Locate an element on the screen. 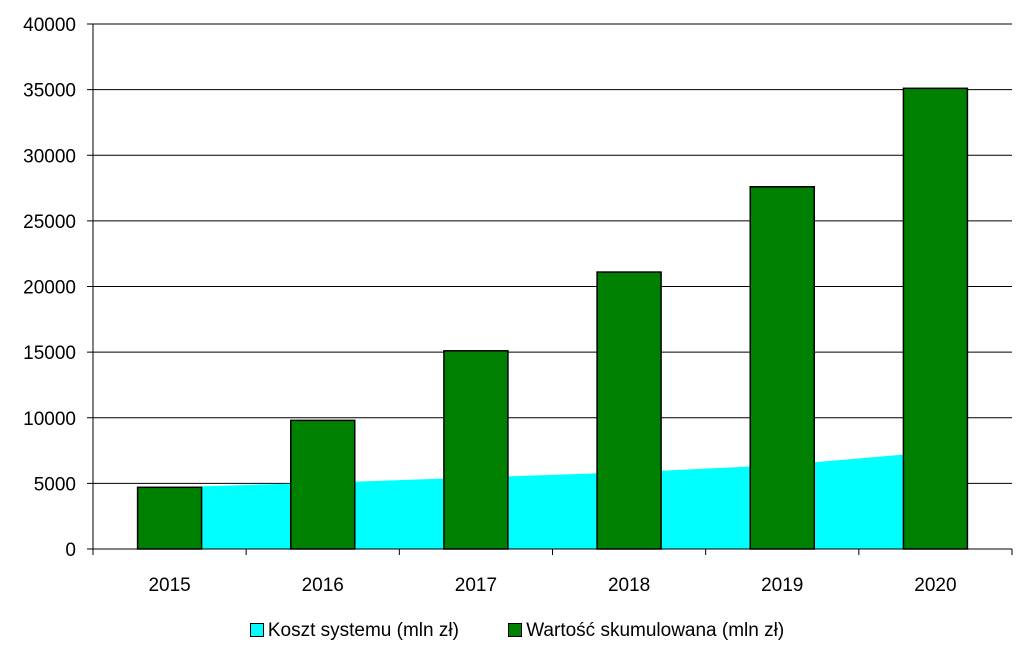  legend-item-wartosc: Wartość skumulowana (mln zł) is located at coordinates (646, 631).